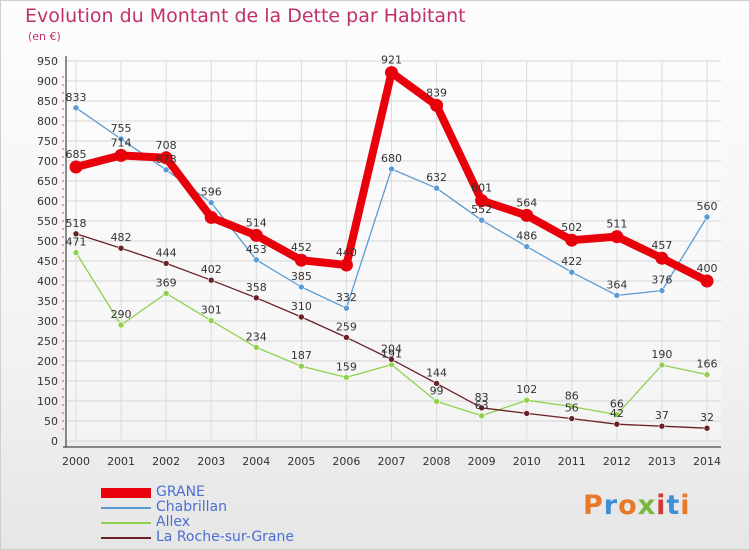  Describe the element at coordinates (527, 461) in the screenshot. I see `x-tick-label: 2010` at that location.